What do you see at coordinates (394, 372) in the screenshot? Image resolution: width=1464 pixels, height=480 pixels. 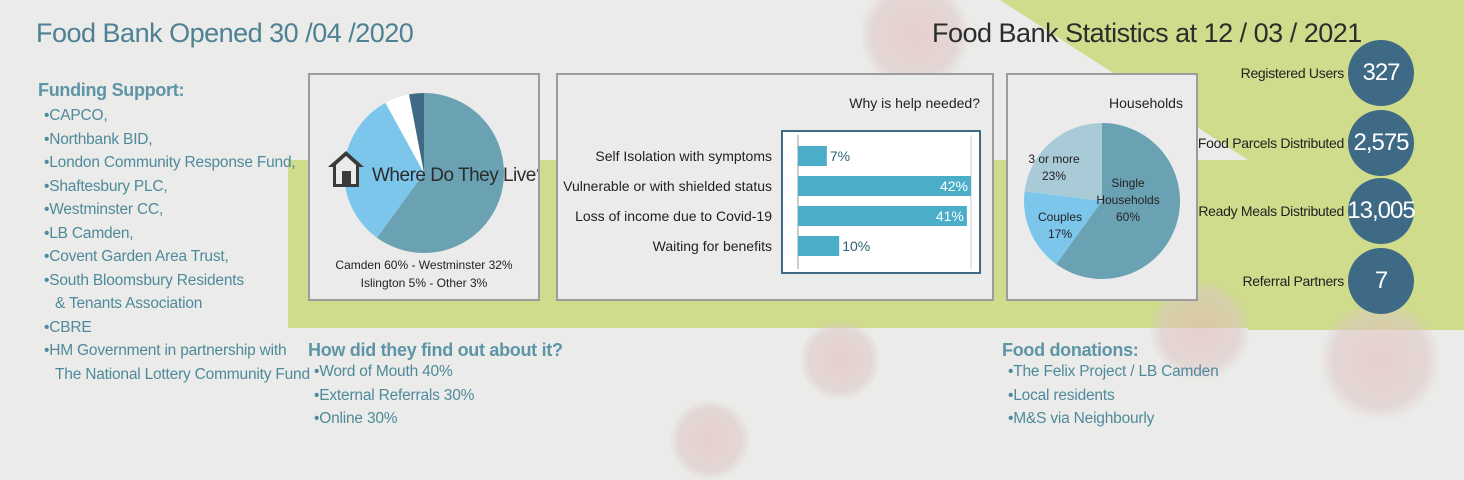 I see `list-item: Word of Mouth 40%` at bounding box center [394, 372].